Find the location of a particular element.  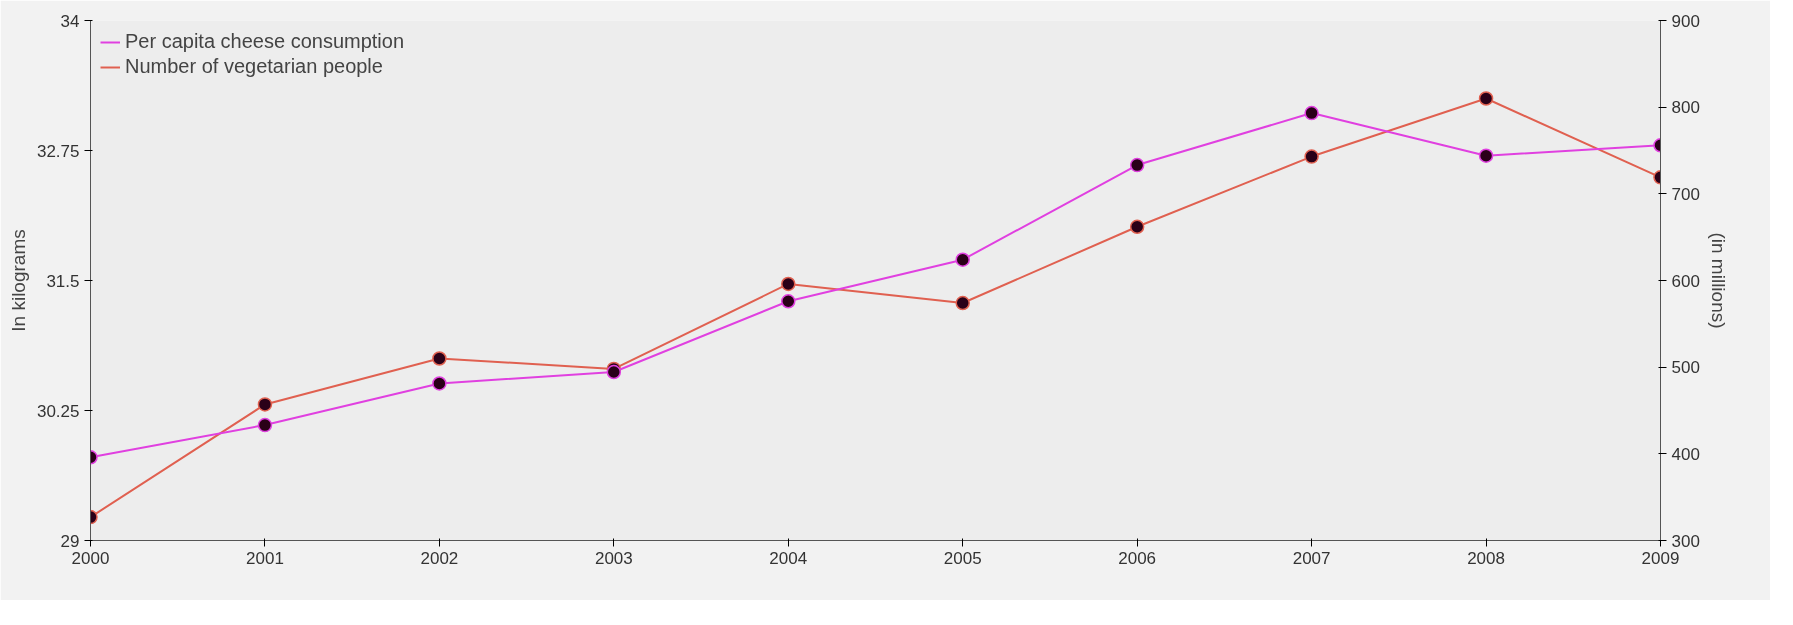

y2-axis-title: (in millions) is located at coordinates (1718, 280).